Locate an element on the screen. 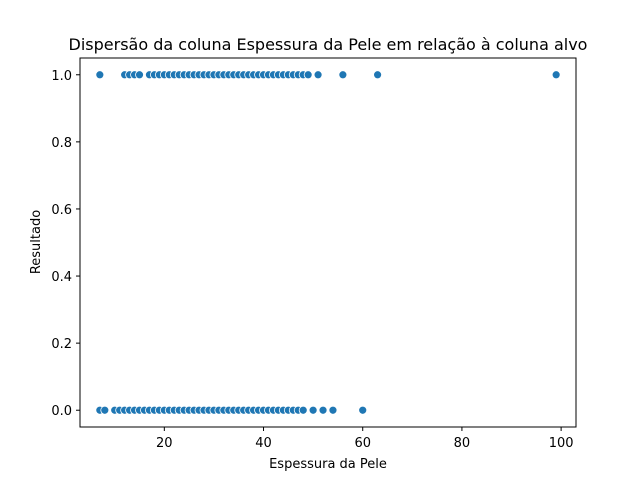 The width and height of the screenshot is (640, 480). y-axis-label: Resultado is located at coordinates (36, 242).